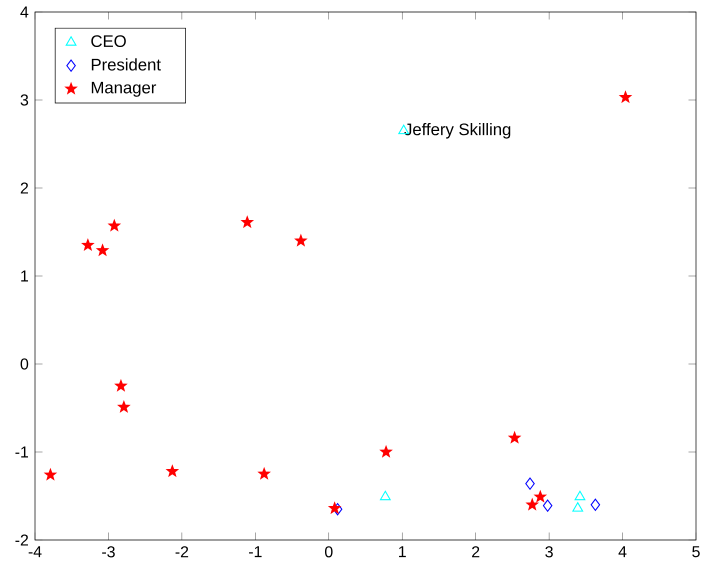 The width and height of the screenshot is (707, 568). What do you see at coordinates (402, 552) in the screenshot?
I see `x-tick-label: 1` at bounding box center [402, 552].